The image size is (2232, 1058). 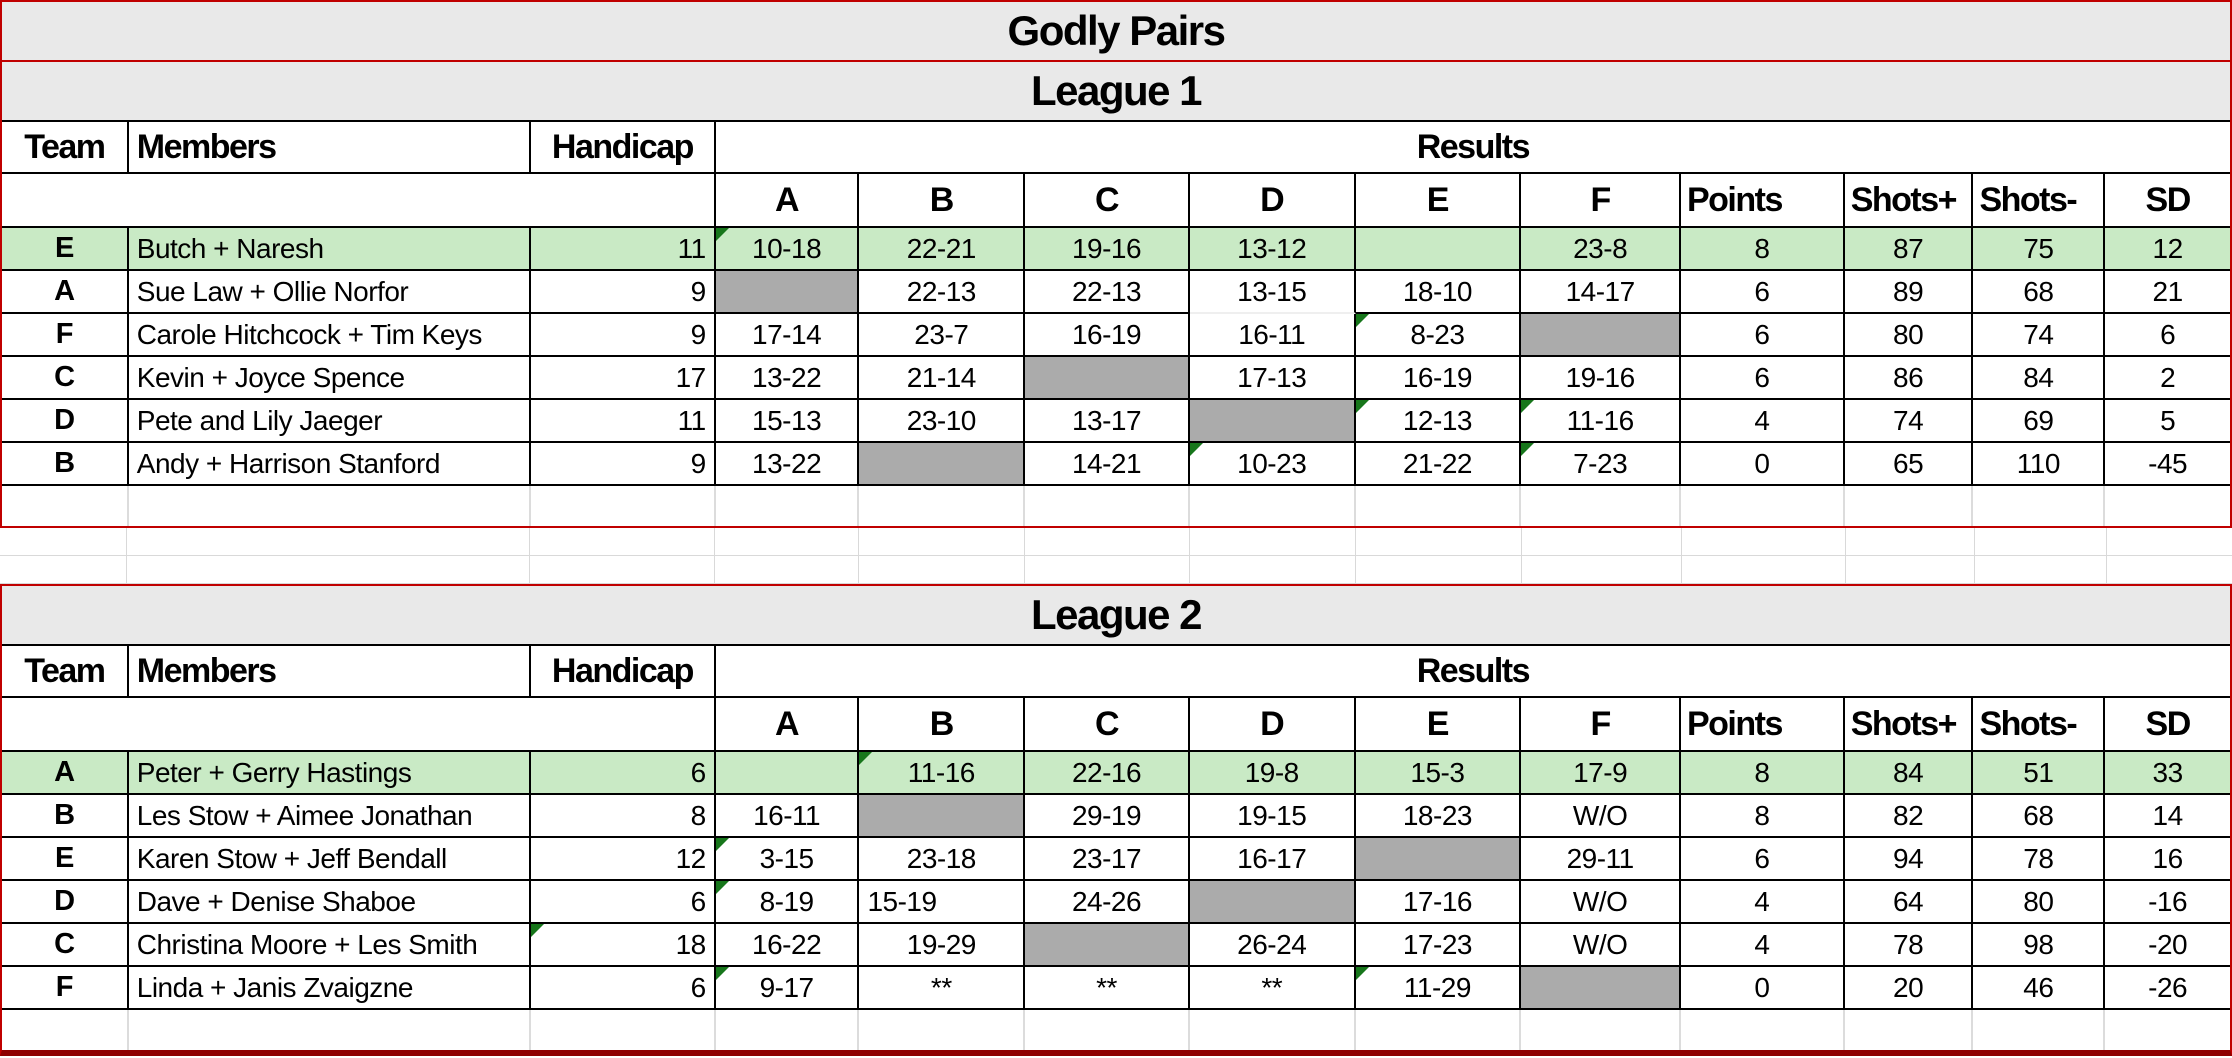 I want to click on column-header-members: Members, so click(x=330, y=672).